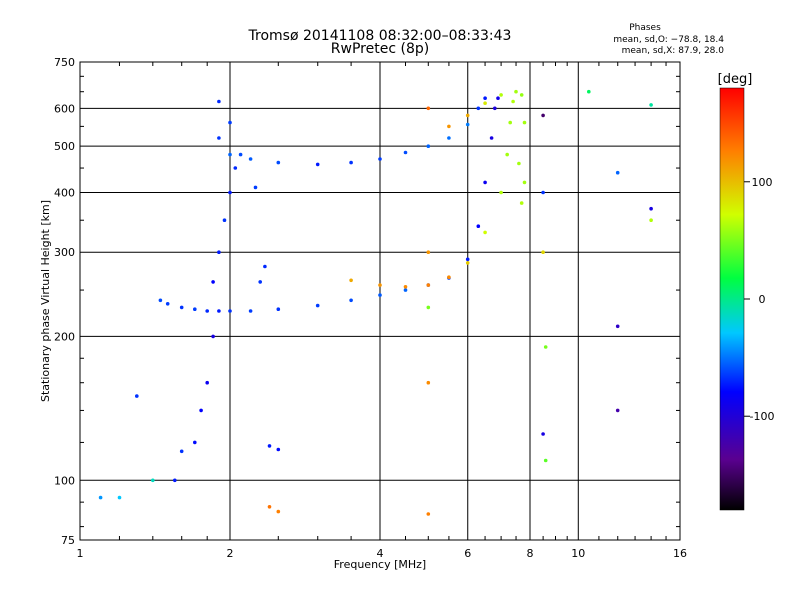 The image size is (800, 600). I want to click on legend-title: Phases, so click(645, 28).